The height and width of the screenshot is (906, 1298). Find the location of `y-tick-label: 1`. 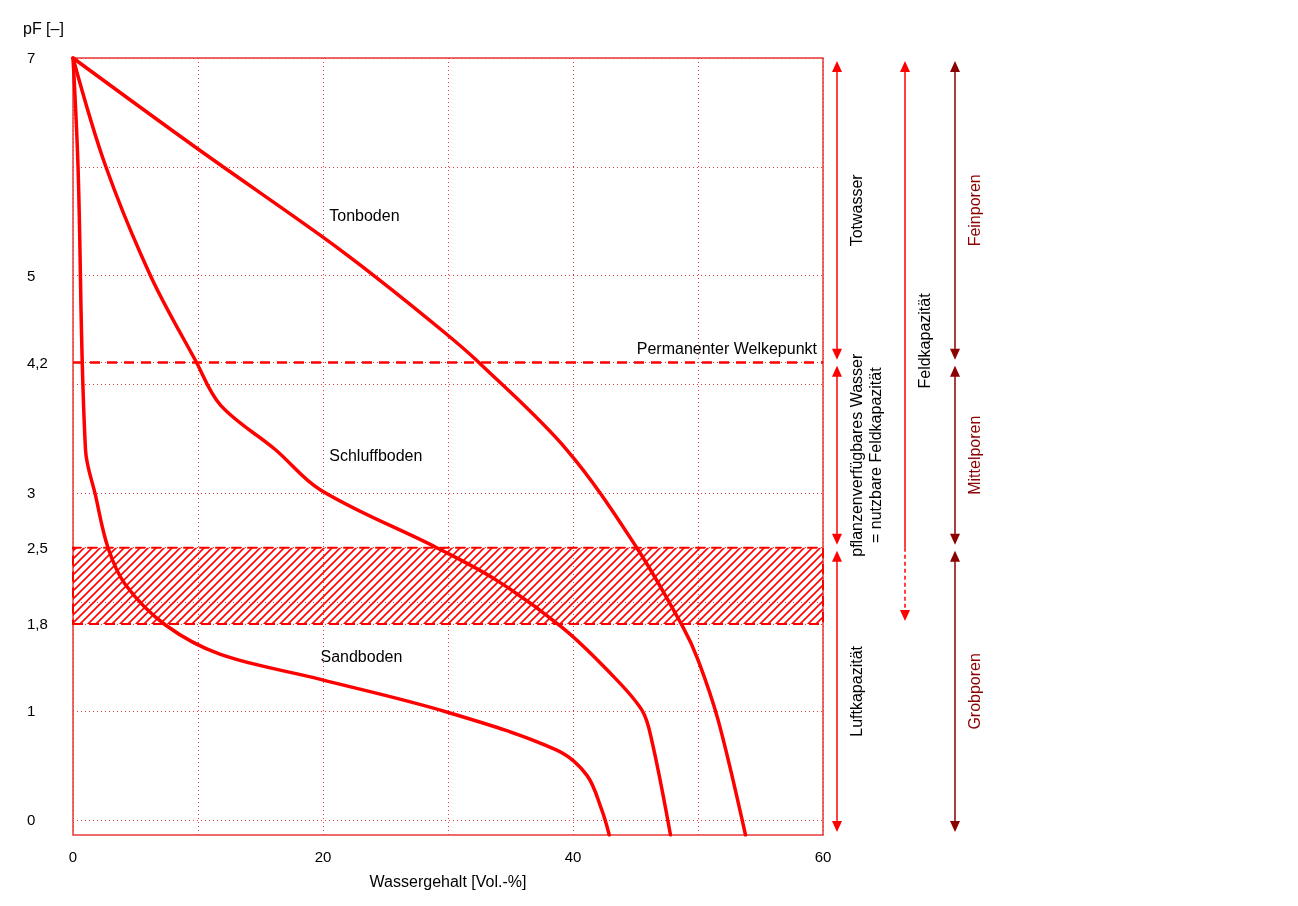

y-tick-label: 1 is located at coordinates (31, 710).